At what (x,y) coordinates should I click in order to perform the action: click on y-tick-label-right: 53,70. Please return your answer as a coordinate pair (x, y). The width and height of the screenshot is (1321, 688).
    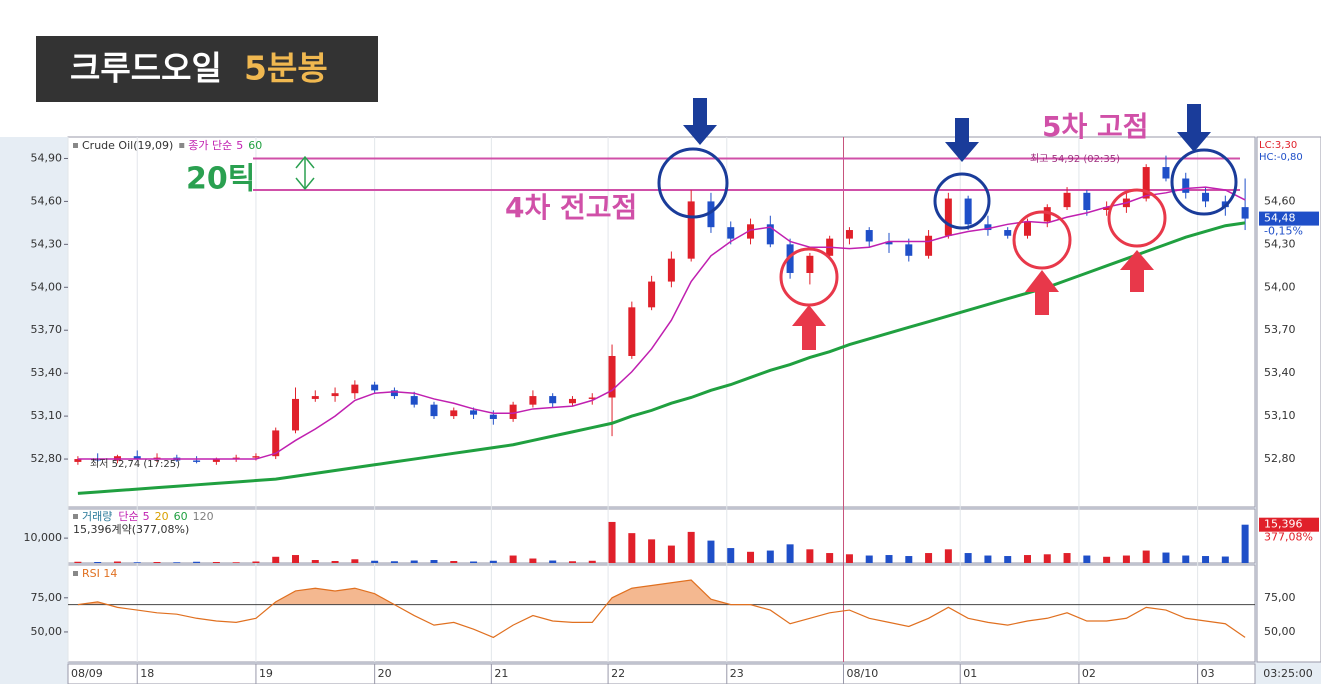
    Looking at the image, I should click on (1280, 329).